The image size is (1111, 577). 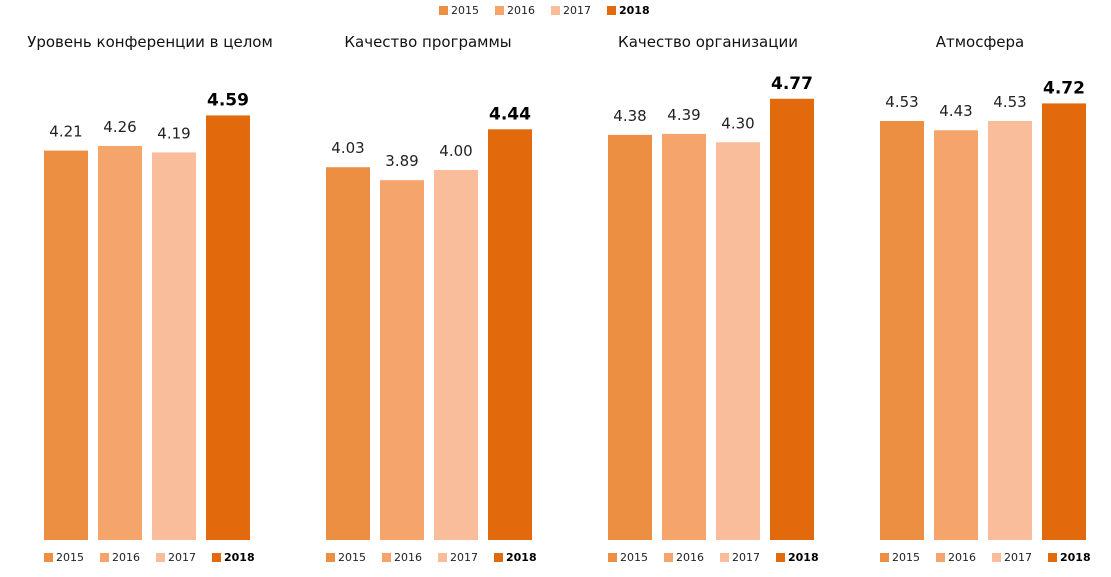 What do you see at coordinates (884, 557) in the screenshot?
I see `panel-4-legend-swatch-2015` at bounding box center [884, 557].